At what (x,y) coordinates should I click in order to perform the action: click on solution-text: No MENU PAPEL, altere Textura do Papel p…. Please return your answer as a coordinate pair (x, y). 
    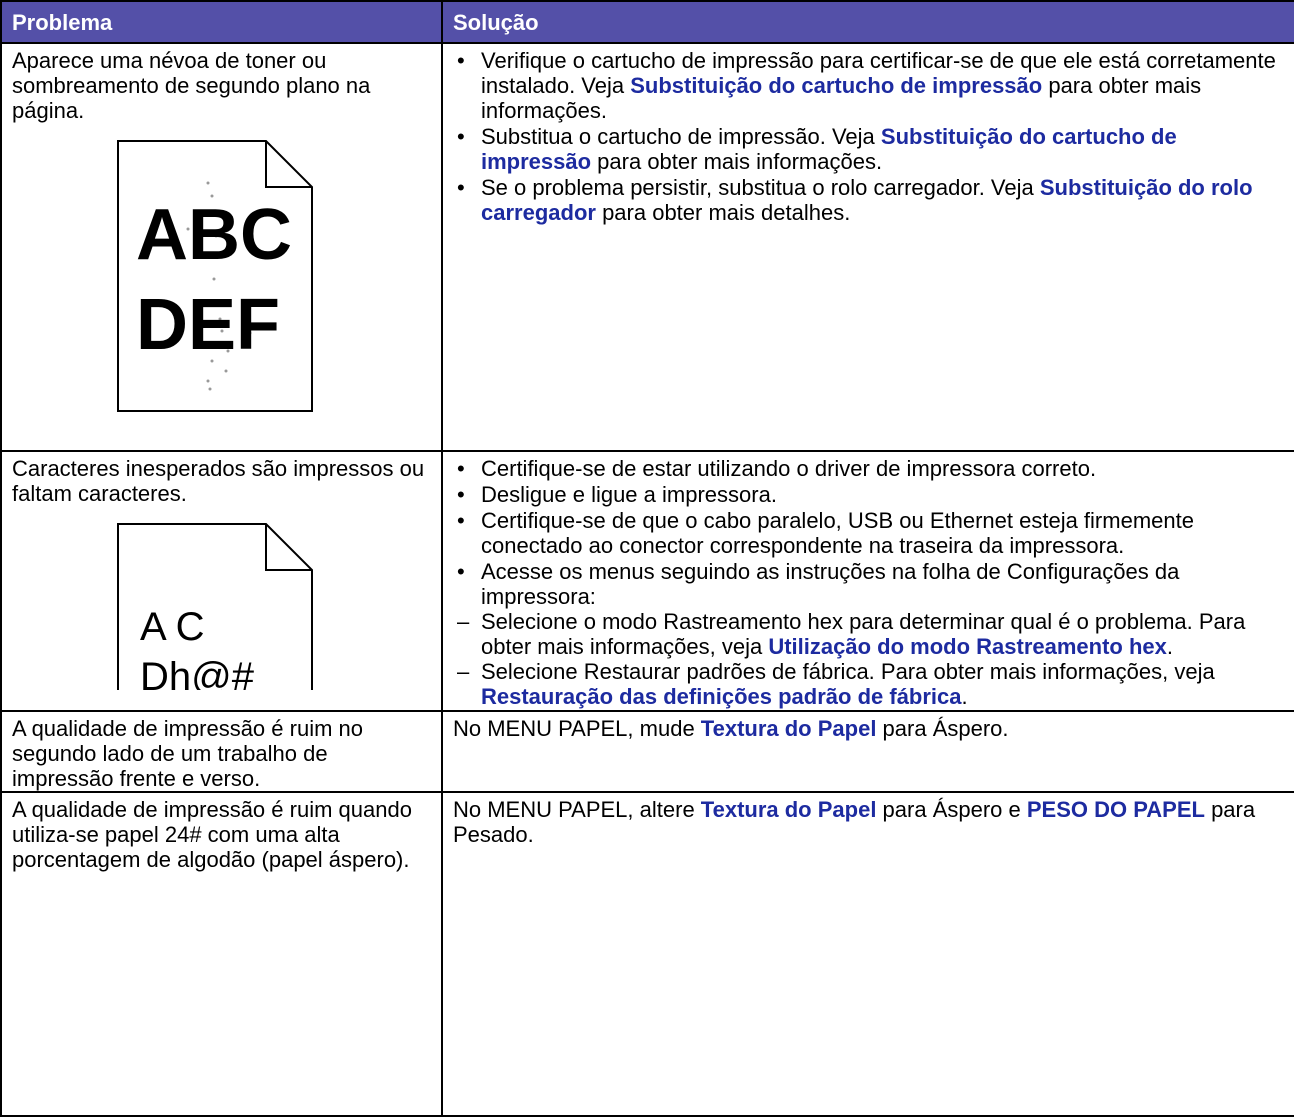
    Looking at the image, I should click on (869, 822).